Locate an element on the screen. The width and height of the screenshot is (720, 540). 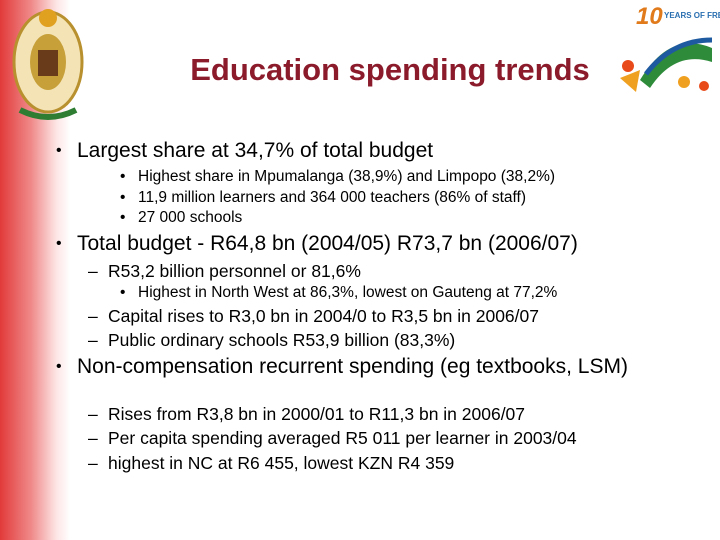
bullet-item: • Largest share at 34,7% of total budget is located at coordinates (366, 150).